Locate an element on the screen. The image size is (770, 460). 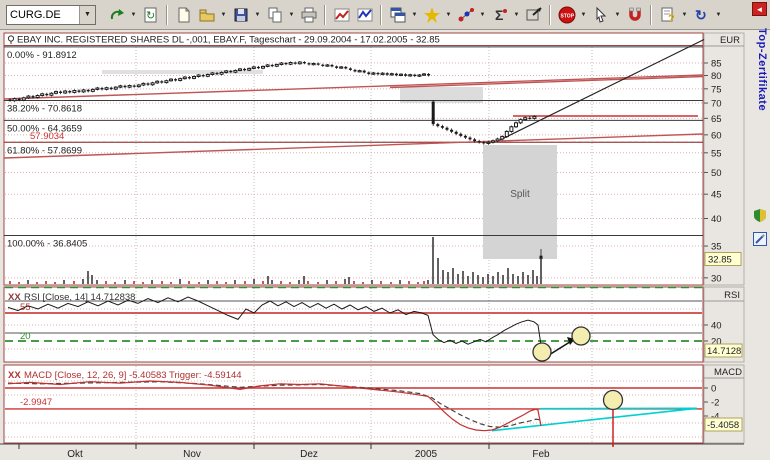
magnet-icon is located at coordinates (634, 14).